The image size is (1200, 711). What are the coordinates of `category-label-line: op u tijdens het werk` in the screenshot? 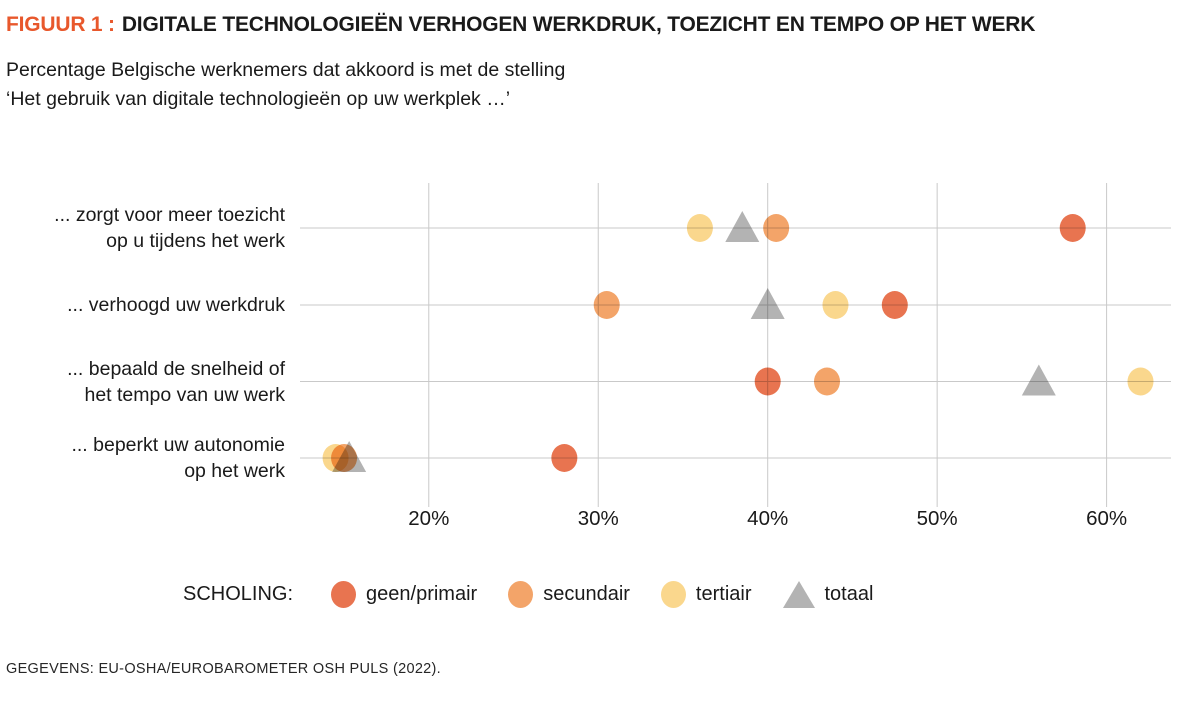 It's located at (195, 241).